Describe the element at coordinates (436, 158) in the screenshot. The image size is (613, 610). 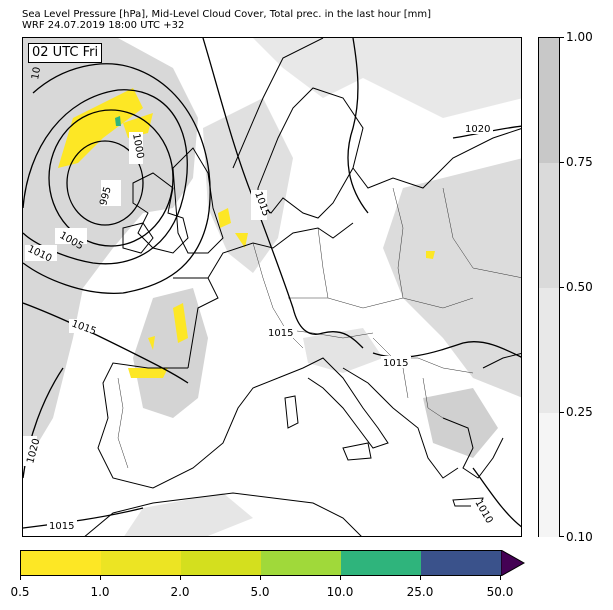
I see `coast-baltic` at that location.